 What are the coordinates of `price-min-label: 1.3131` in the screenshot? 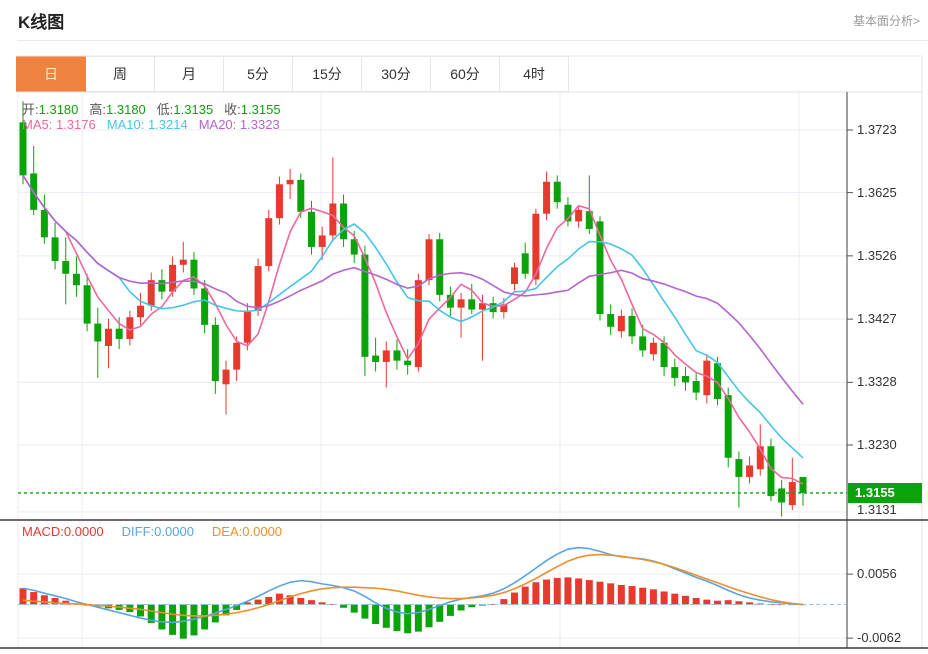 It's located at (877, 510).